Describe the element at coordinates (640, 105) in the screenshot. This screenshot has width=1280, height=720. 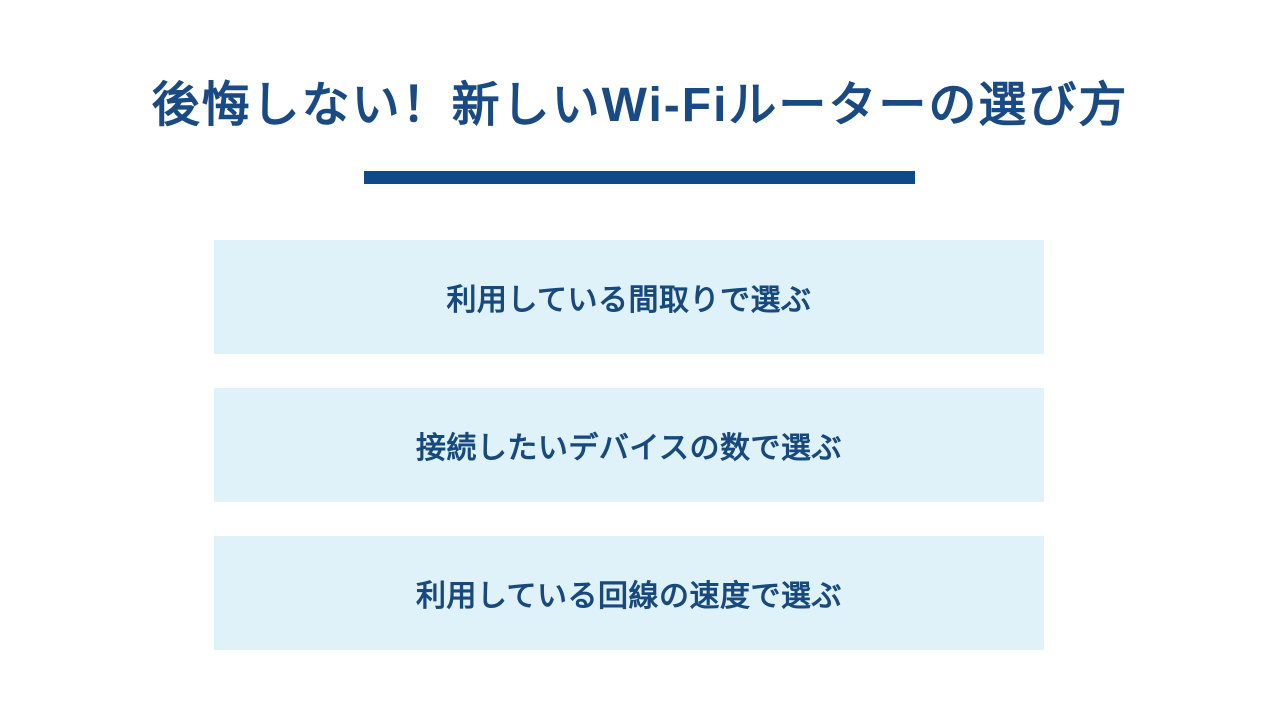
I see `page-title: 後悔しない！新しいWi-Fiルーターの選び方` at that location.